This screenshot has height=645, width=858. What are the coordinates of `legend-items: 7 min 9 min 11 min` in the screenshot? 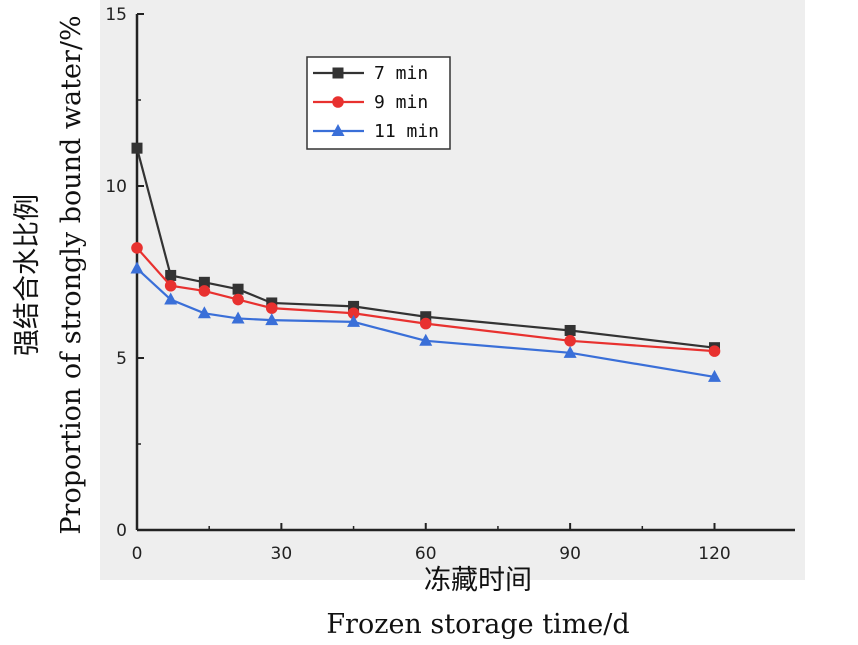 It's located at (376, 102).